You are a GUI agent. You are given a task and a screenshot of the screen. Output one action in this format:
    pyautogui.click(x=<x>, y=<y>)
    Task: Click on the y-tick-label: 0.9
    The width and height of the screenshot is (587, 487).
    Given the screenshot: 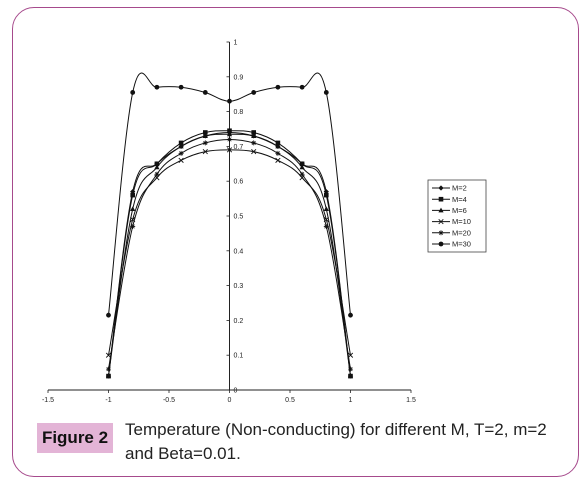 What is the action you would take?
    pyautogui.click(x=239, y=77)
    